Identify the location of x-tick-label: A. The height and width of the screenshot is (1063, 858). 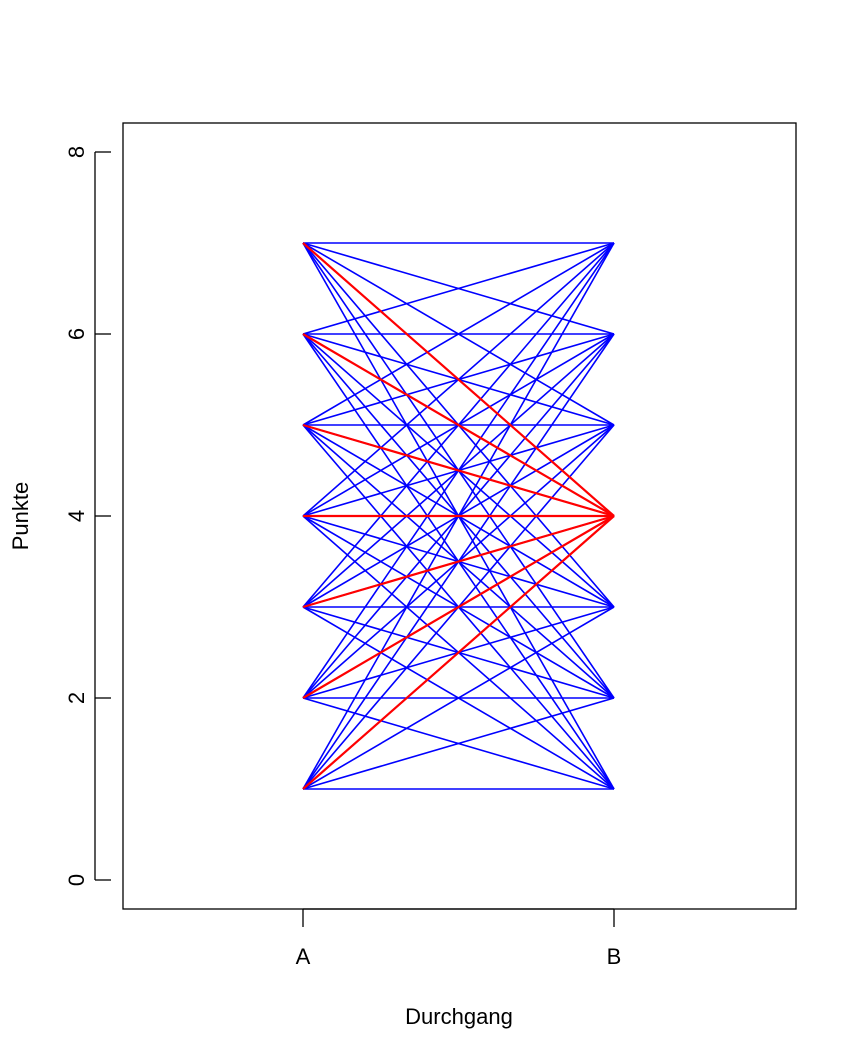
(303, 956).